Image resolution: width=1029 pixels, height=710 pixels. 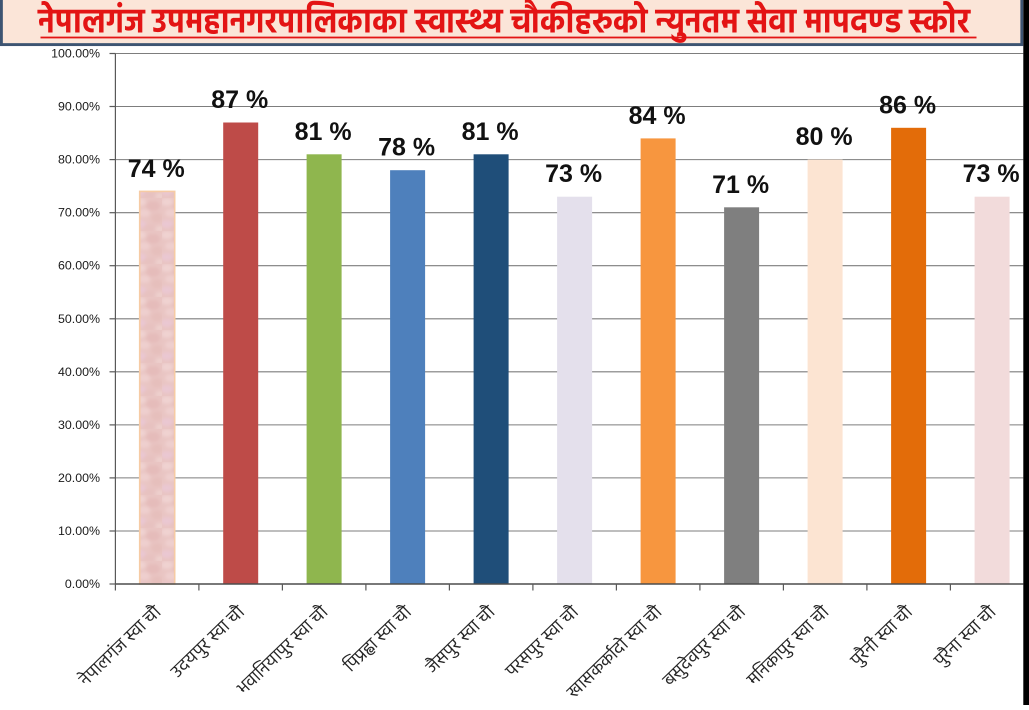 I want to click on svg-text: 78 %, so click(x=406, y=148).